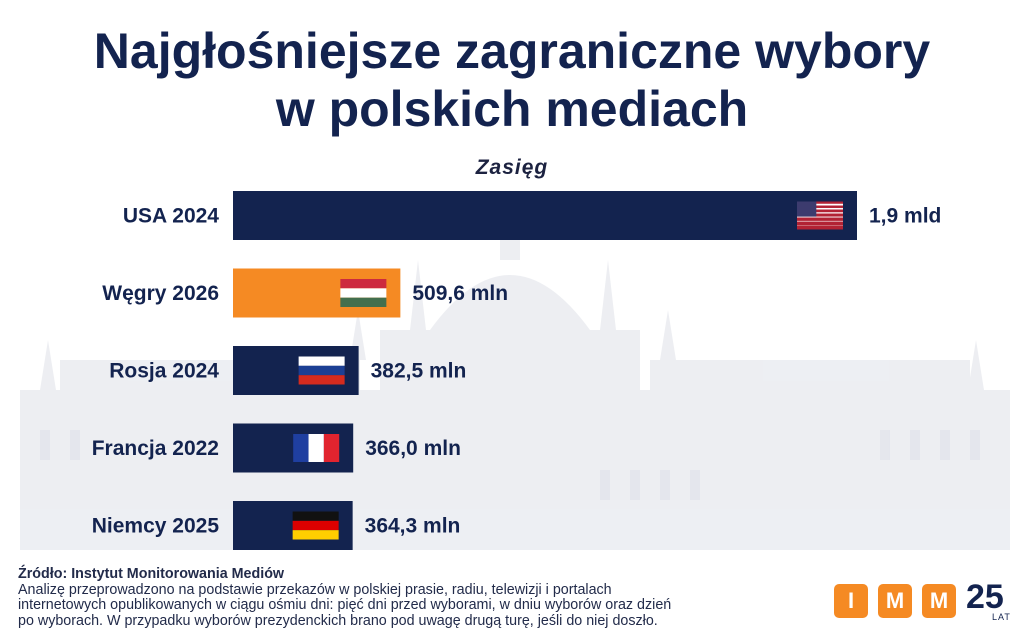 The width and height of the screenshot is (1024, 640). Describe the element at coordinates (151, 574) in the screenshot. I see `source-text: Źródło: Instytut Monitorowania Mediów` at that location.